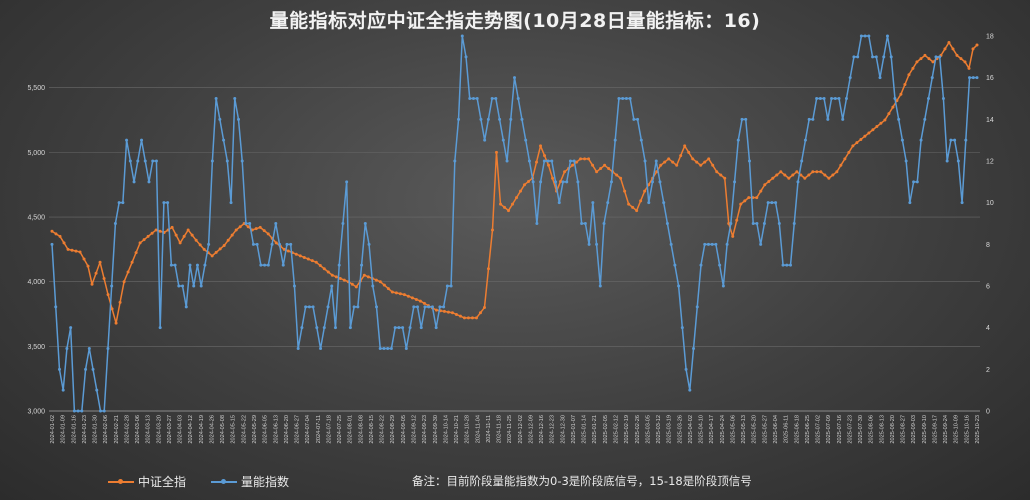 Image resolution: width=1030 pixels, height=500 pixels. I want to click on x-tick-label: 2024-04-26, so click(212, 429).